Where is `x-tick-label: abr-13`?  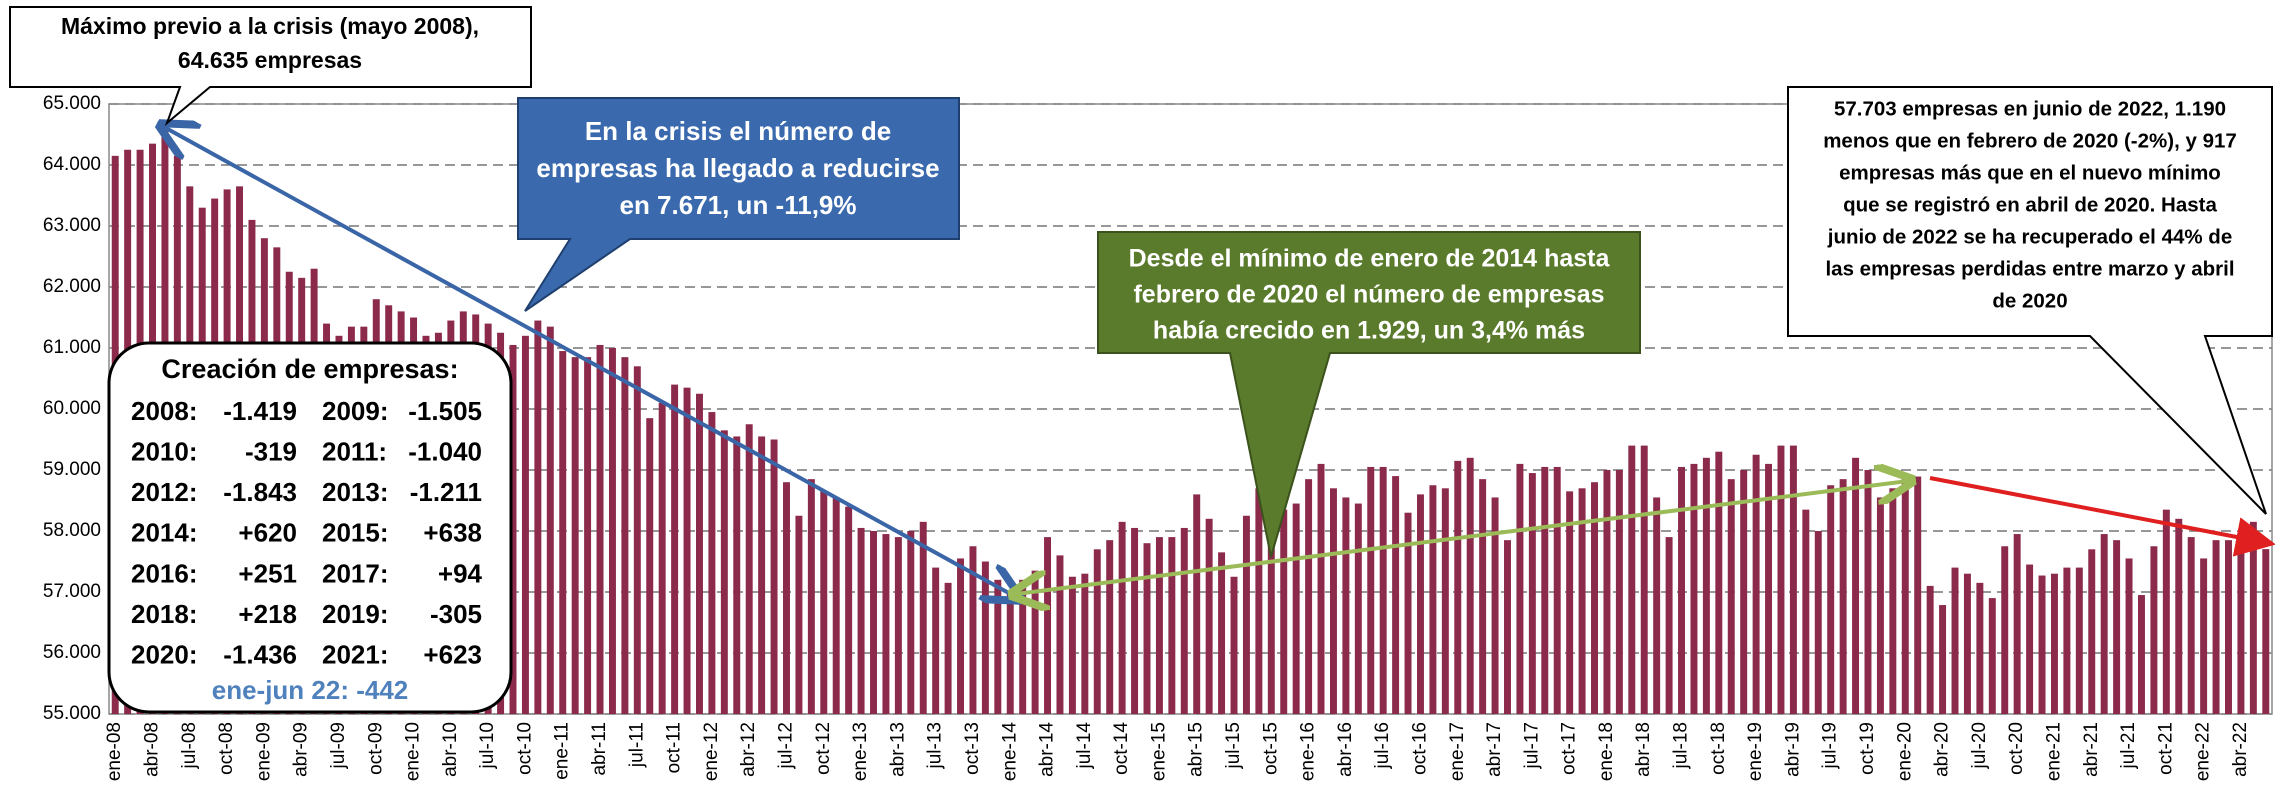 x-tick-label: abr-13 is located at coordinates (897, 749).